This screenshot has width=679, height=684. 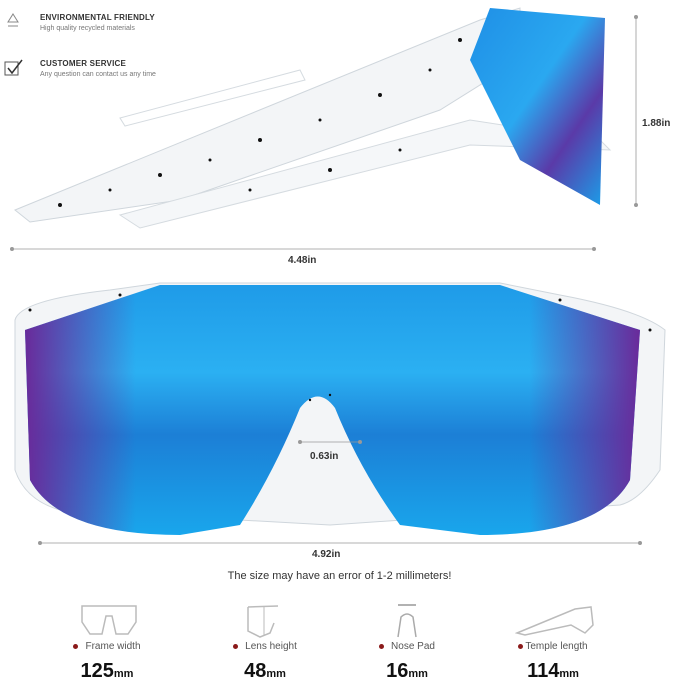 I want to click on spec-temple-length: Temple length 114mm, so click(x=553, y=662).